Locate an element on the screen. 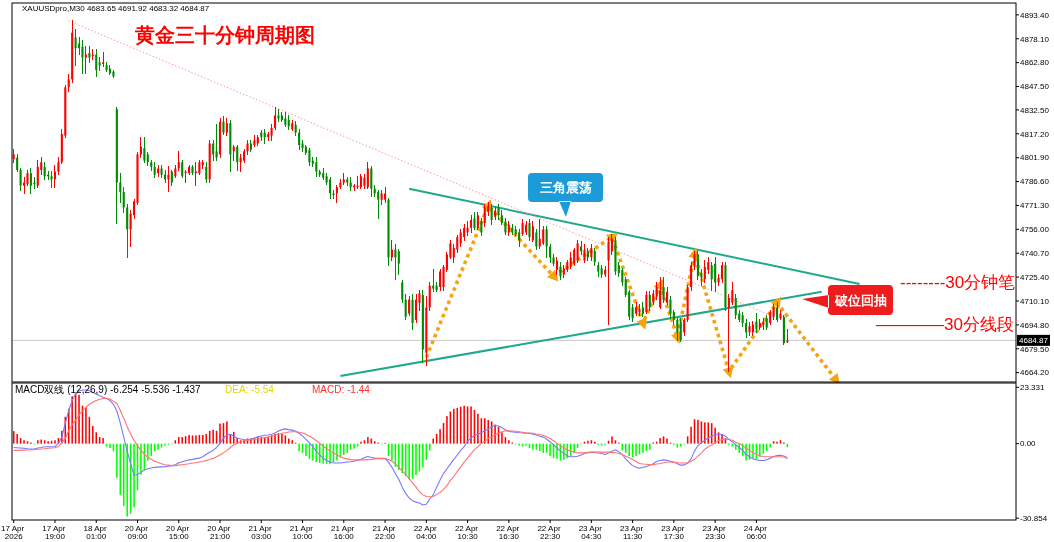 This screenshot has height=542, width=1054. y-tick-label: 4679.50 is located at coordinates (1035, 349).